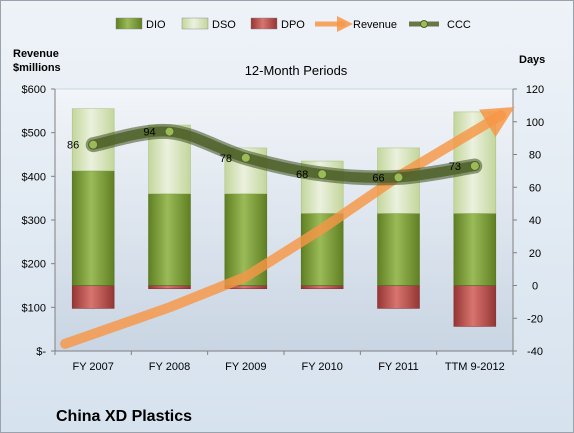 The height and width of the screenshot is (433, 574). What do you see at coordinates (535, 319) in the screenshot?
I see `right-tick-label: -20` at bounding box center [535, 319].